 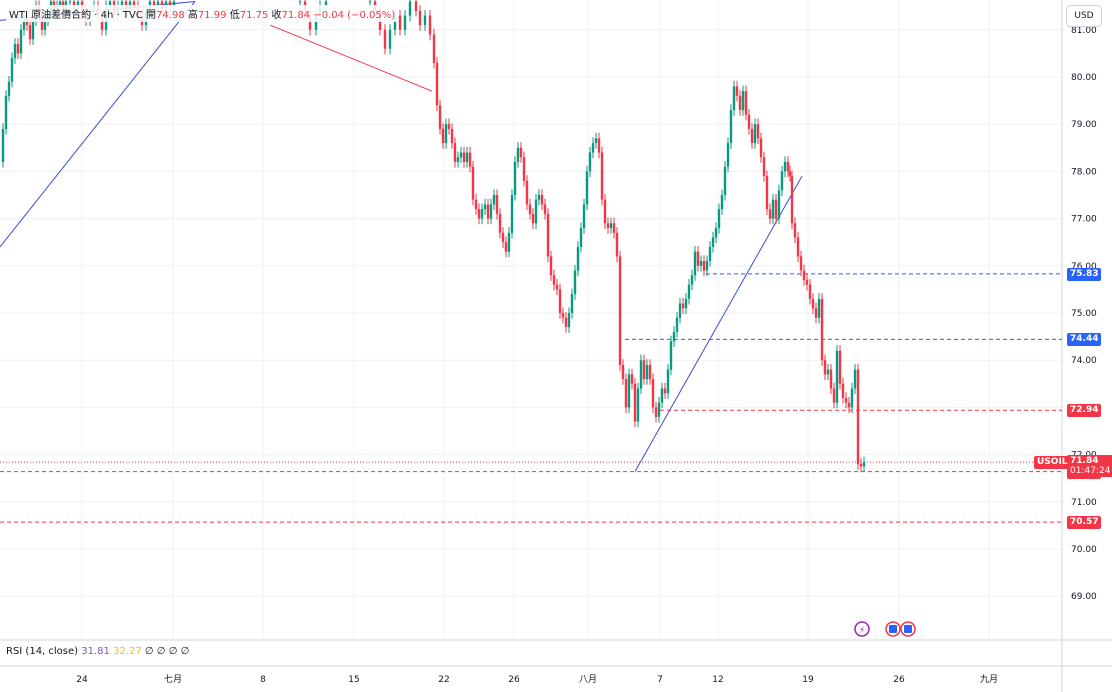 I want to click on y-tick-label: 76.00, so click(x=1084, y=267).